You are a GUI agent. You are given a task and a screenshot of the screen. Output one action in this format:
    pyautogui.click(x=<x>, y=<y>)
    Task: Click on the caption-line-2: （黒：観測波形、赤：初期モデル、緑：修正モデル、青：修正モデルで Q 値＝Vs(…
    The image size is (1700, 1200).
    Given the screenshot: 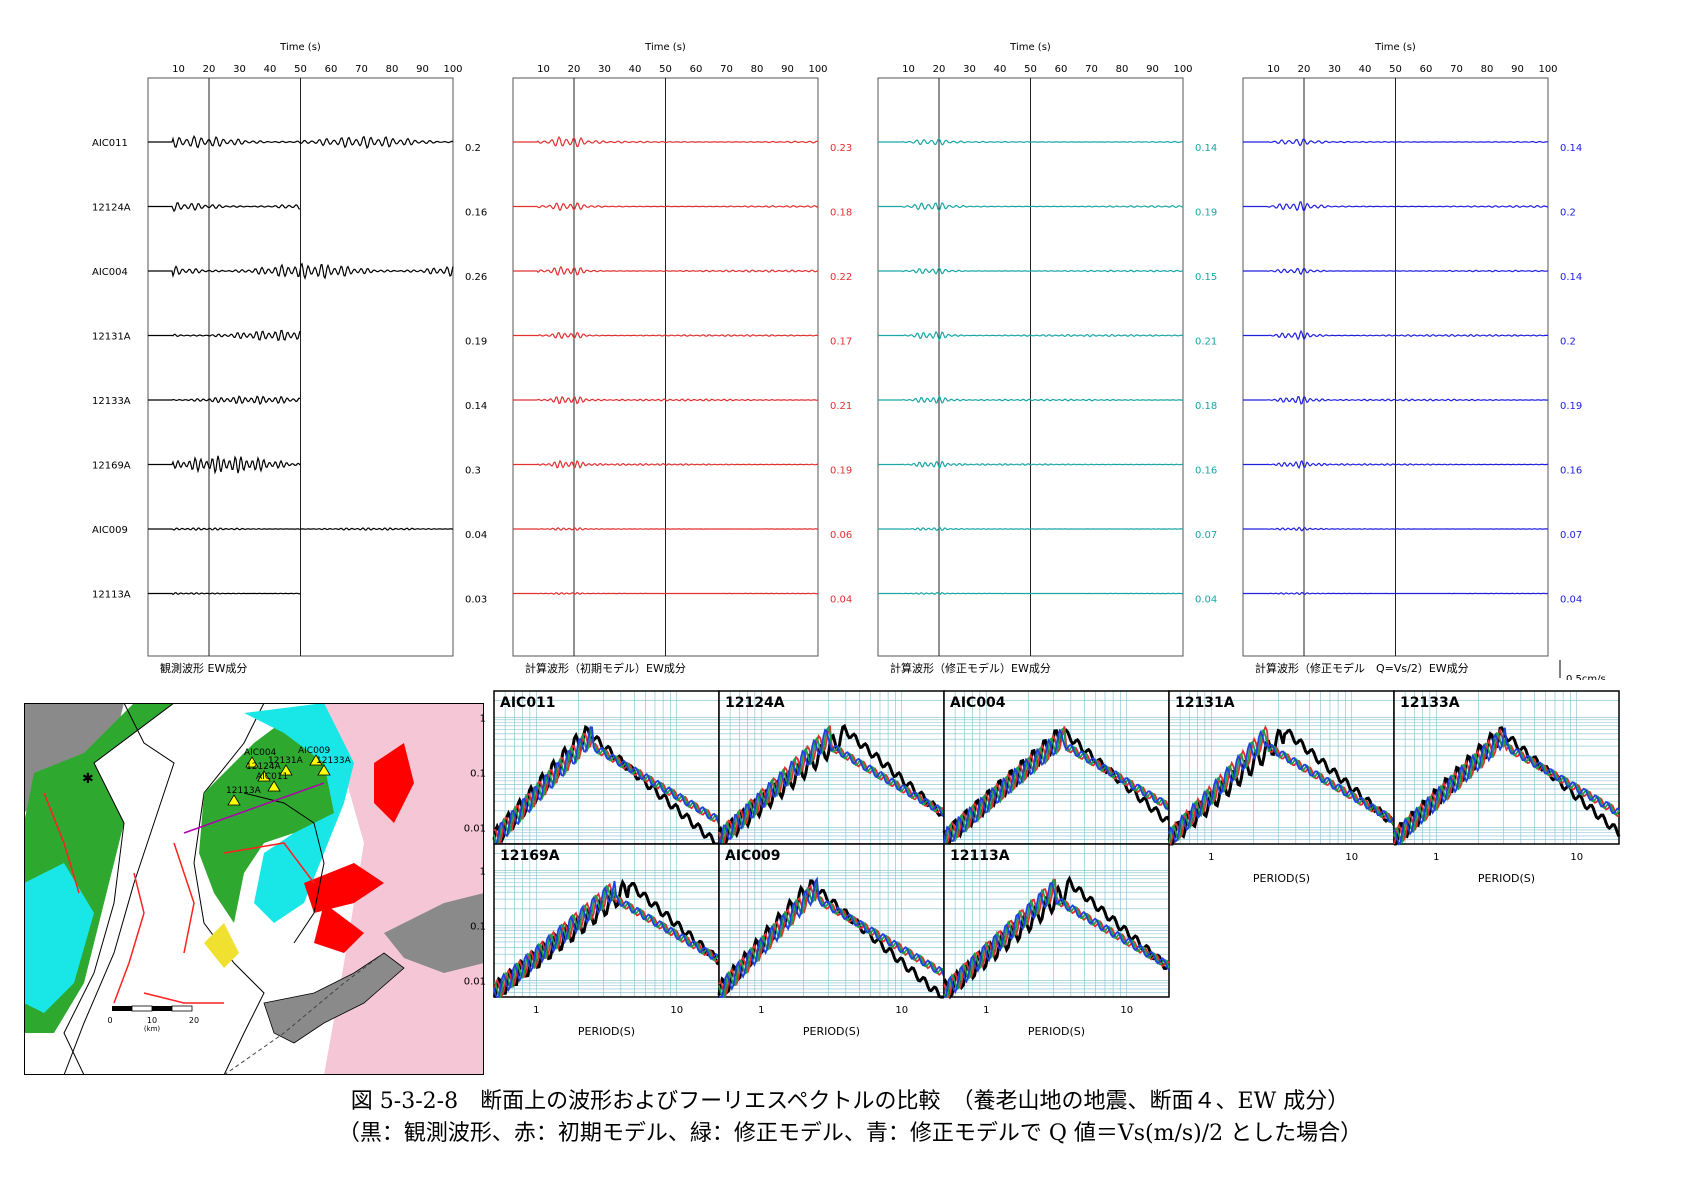 What is the action you would take?
    pyautogui.click(x=850, y=1133)
    